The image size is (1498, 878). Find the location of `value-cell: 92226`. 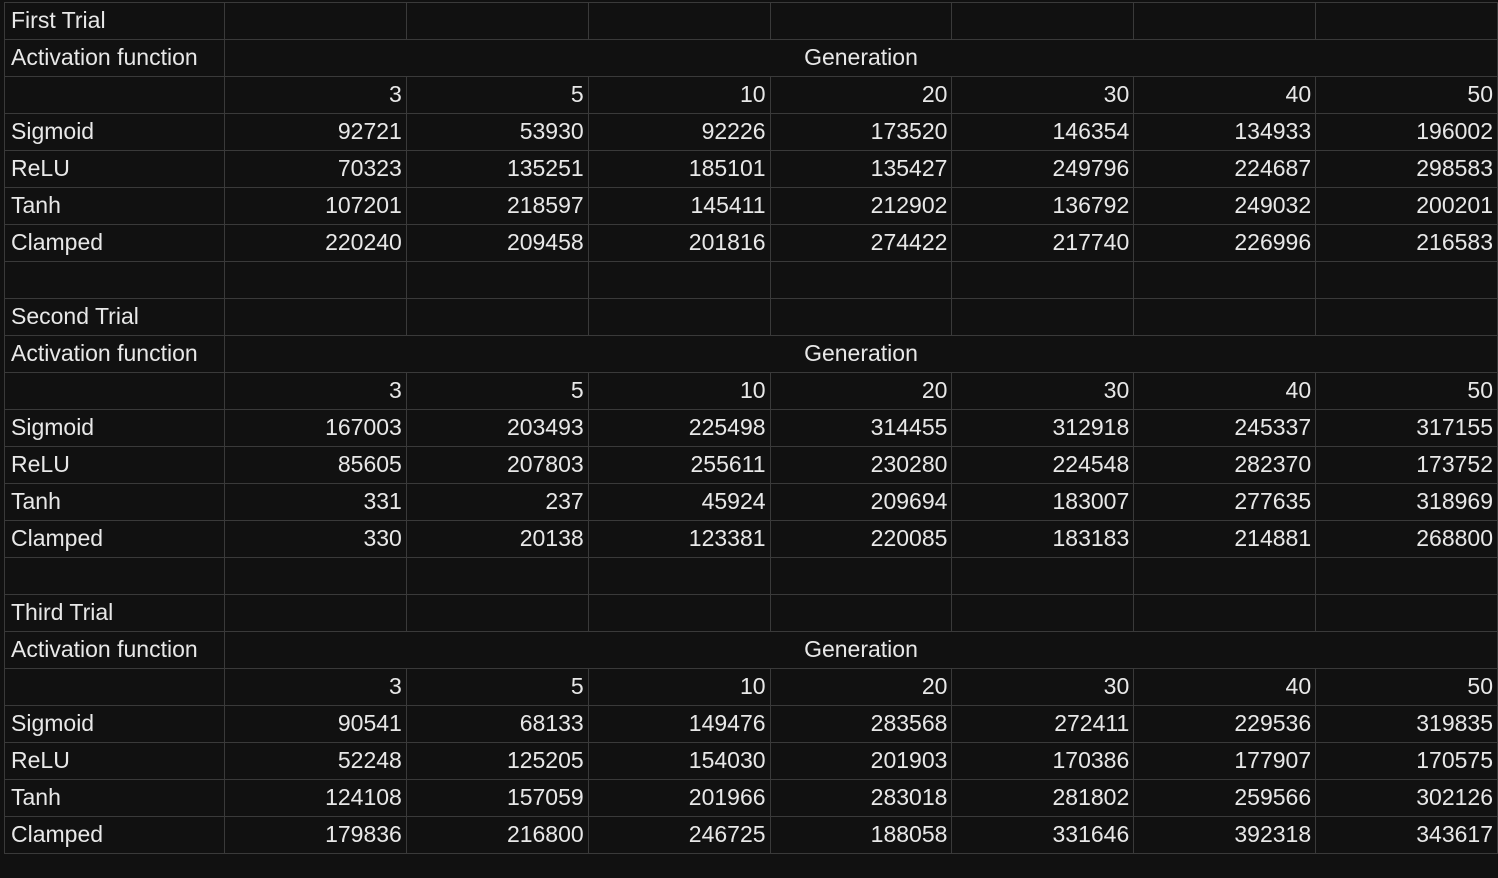

value-cell: 92226 is located at coordinates (679, 132).